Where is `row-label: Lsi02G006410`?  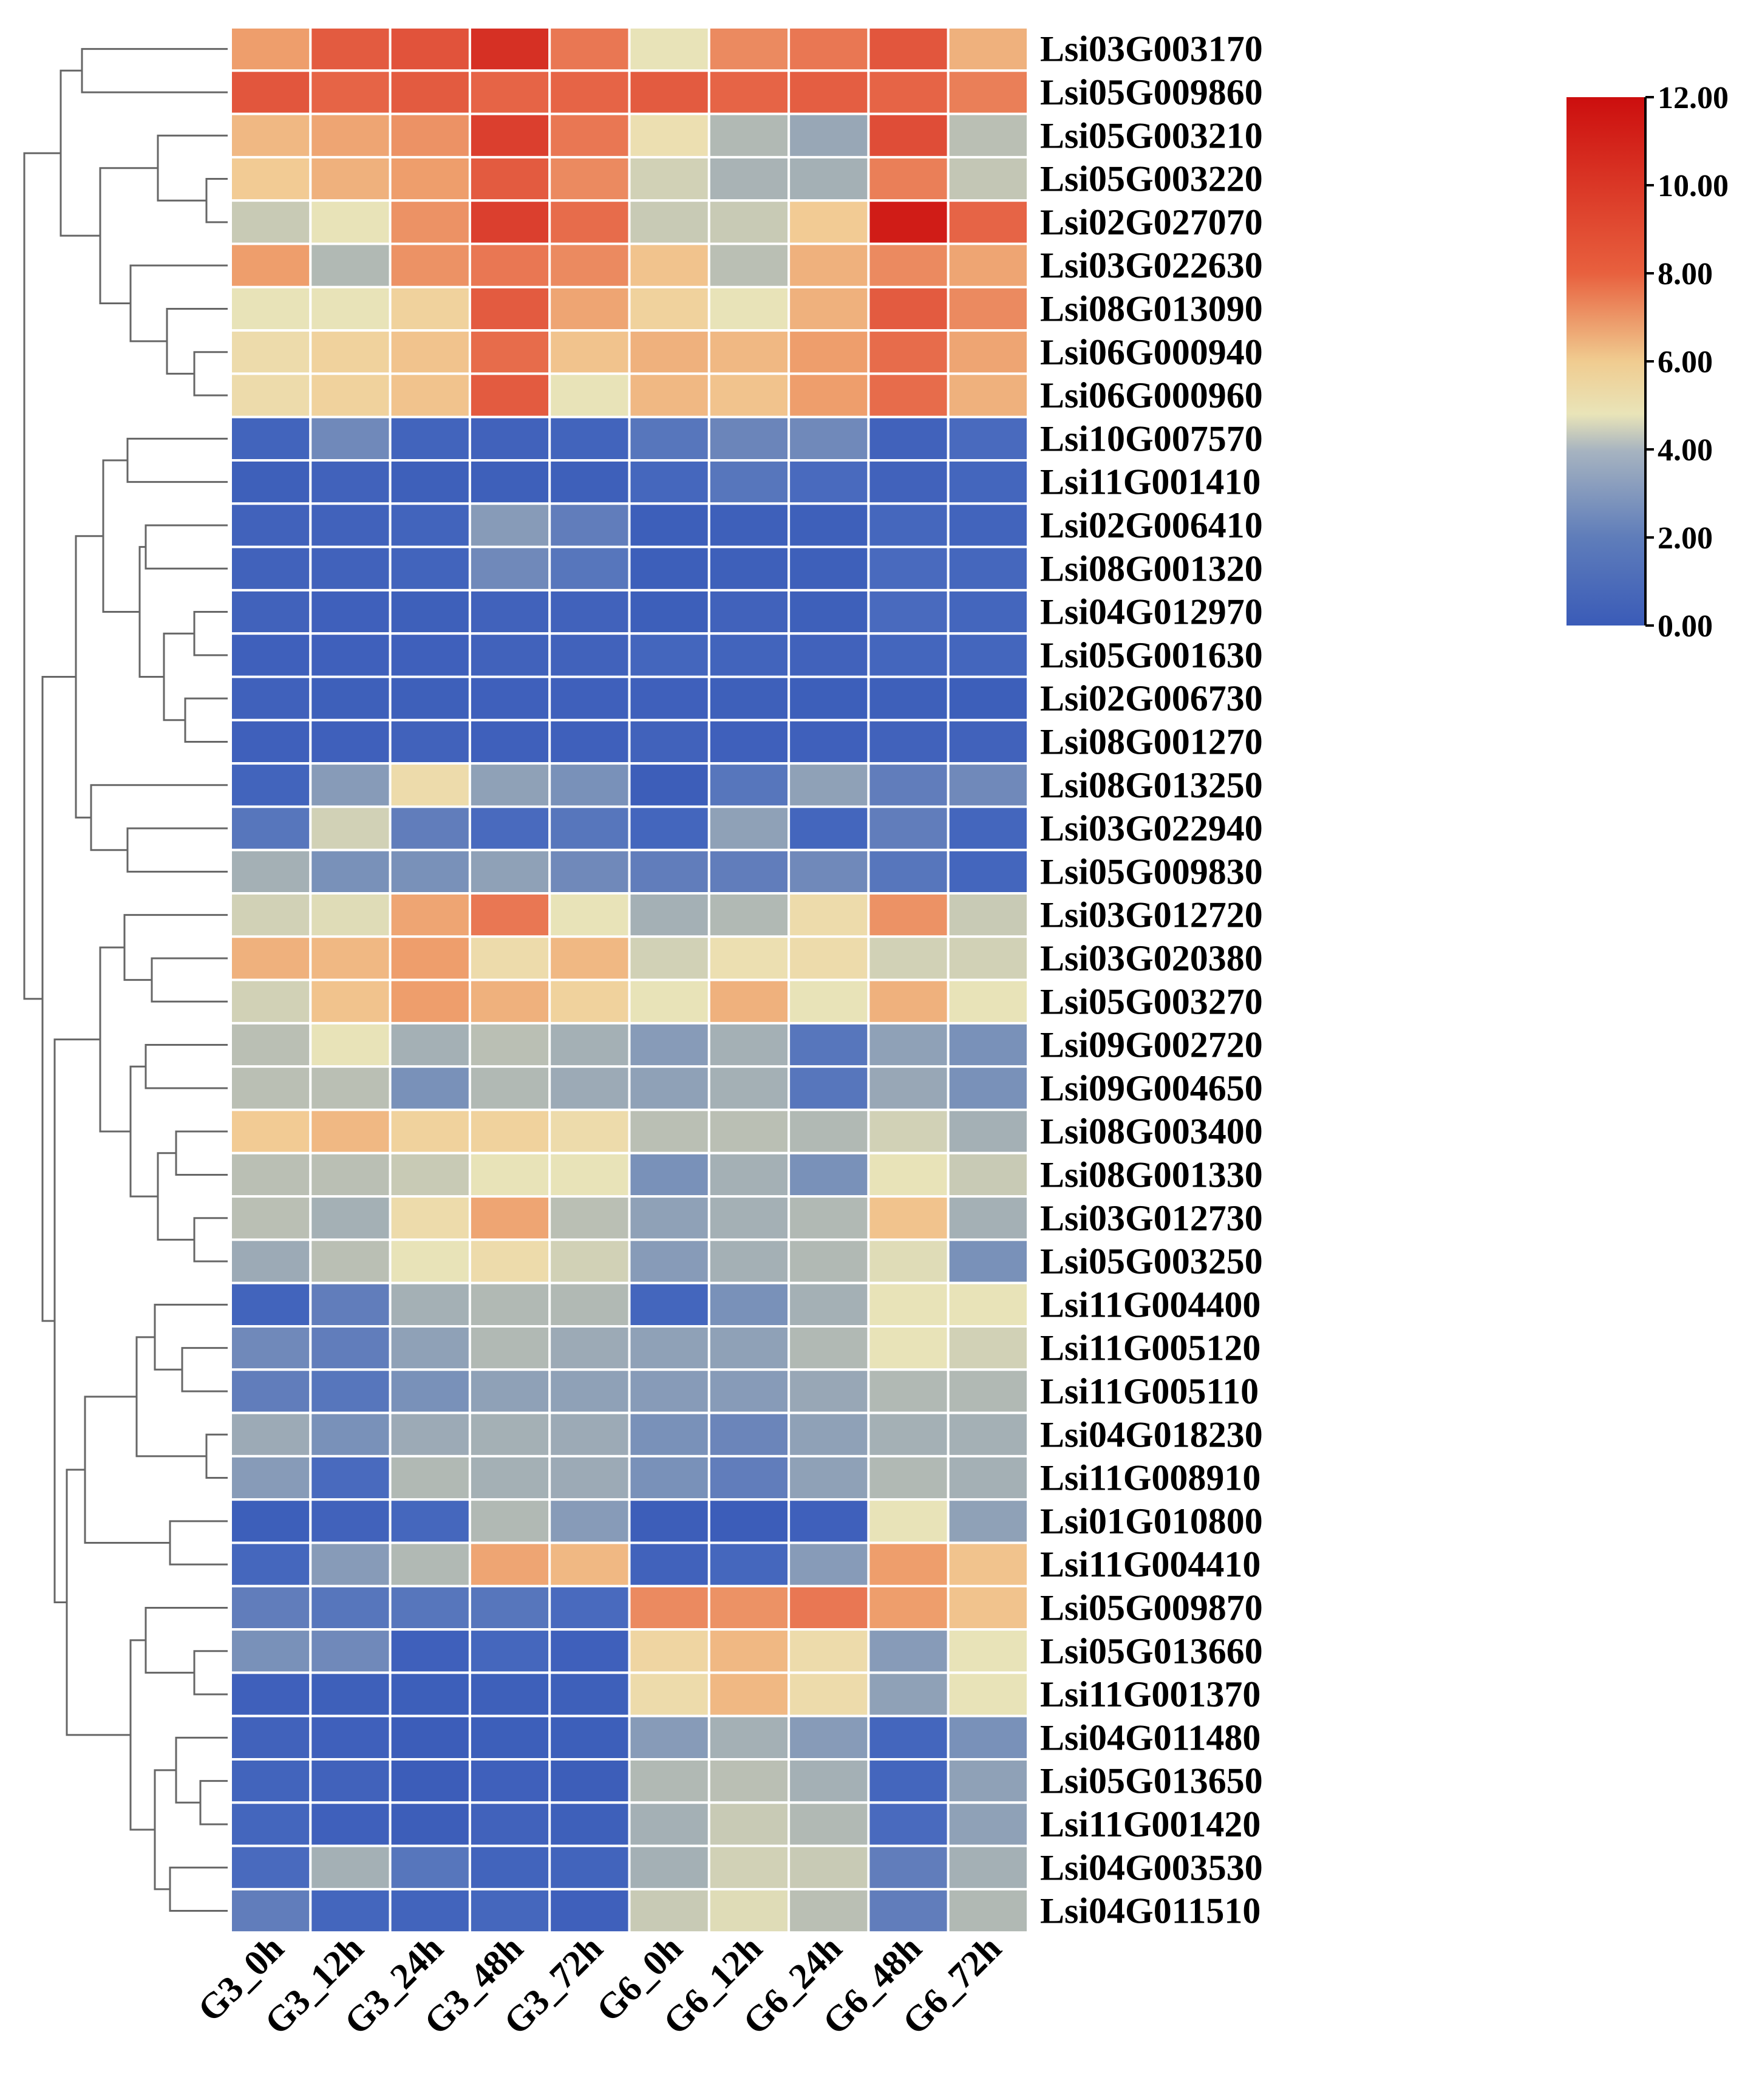 row-label: Lsi02G006410 is located at coordinates (1151, 525).